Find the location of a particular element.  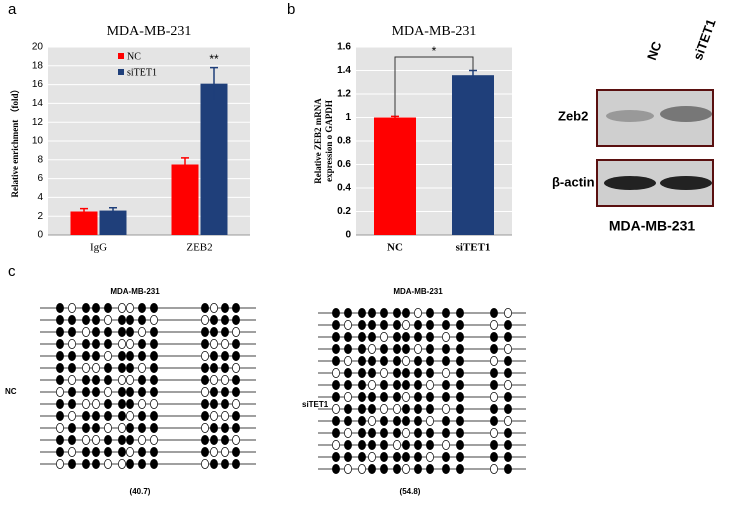

legend-label: NC is located at coordinates (134, 56).